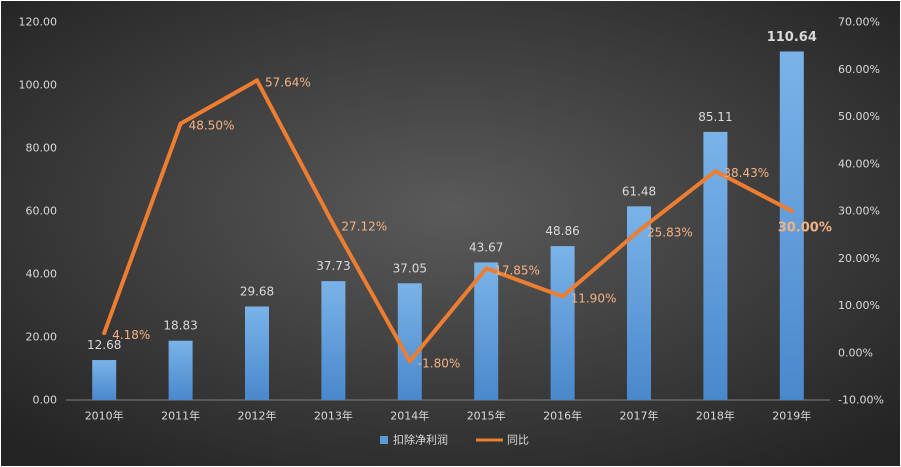 This screenshot has height=467, width=901. Describe the element at coordinates (855, 352) in the screenshot. I see `right-axis-tick-label: 0.00%` at that location.